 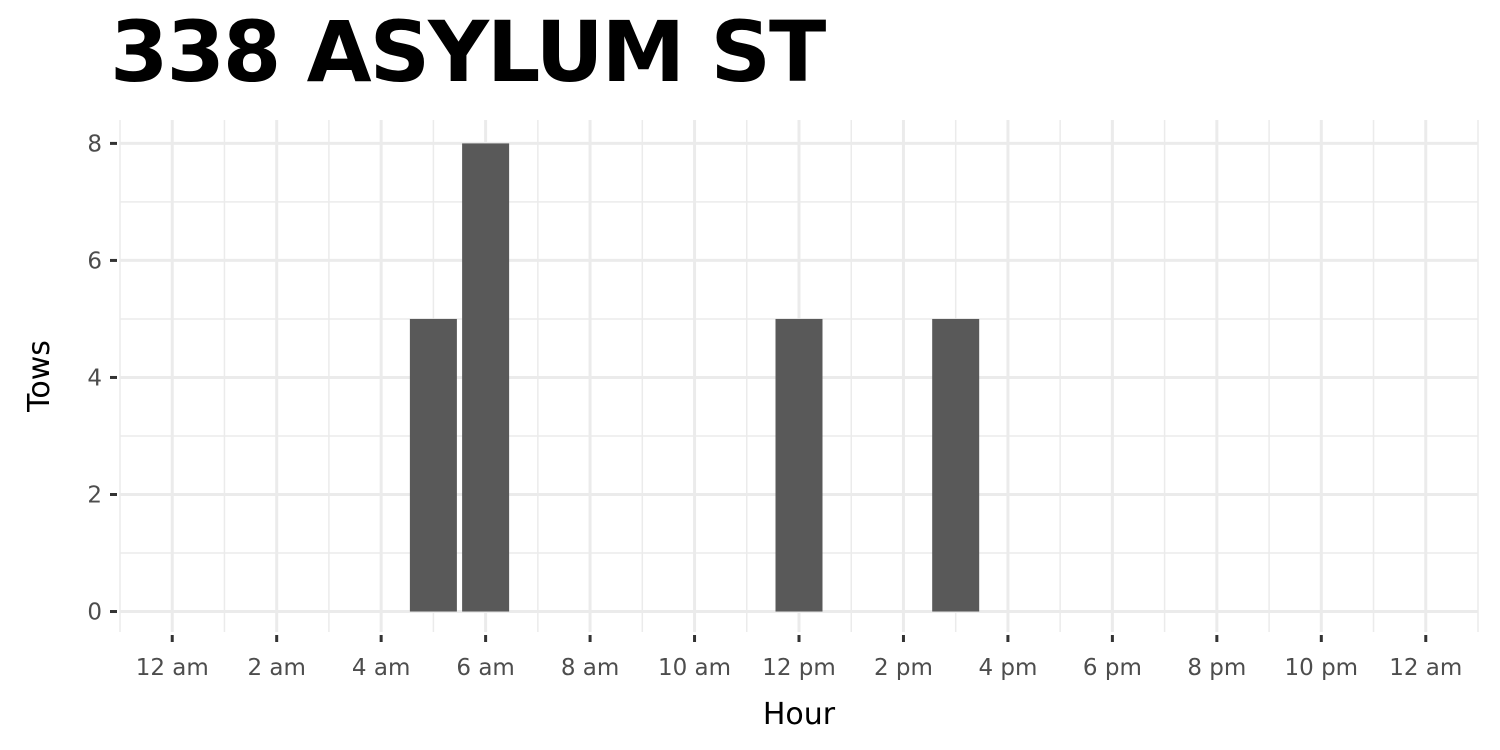 I want to click on bar-6h, so click(x=486, y=377).